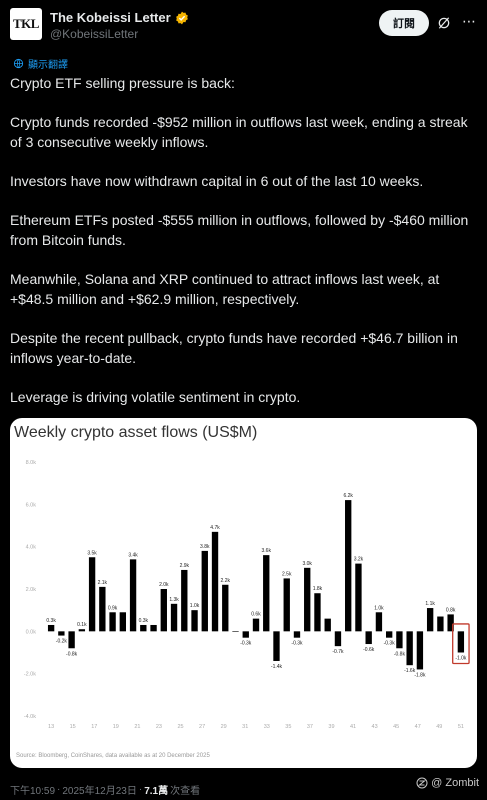  Describe the element at coordinates (122, 83) in the screenshot. I see `tweet-paragraph: Crypto ETF selling pressure is back:` at that location.